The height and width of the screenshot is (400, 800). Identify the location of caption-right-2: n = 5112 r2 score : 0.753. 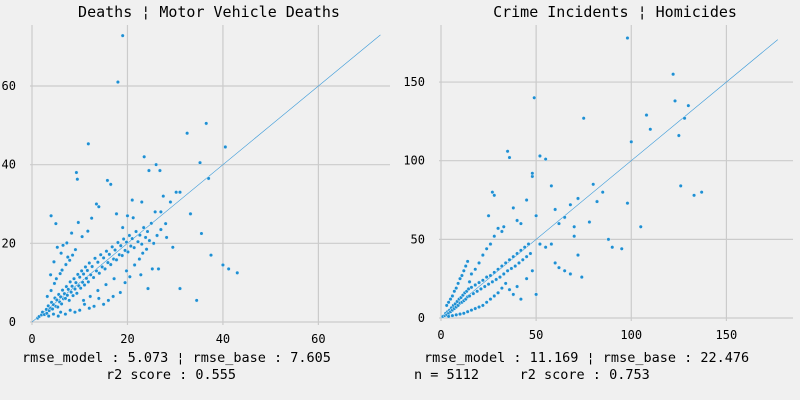
(532, 375).